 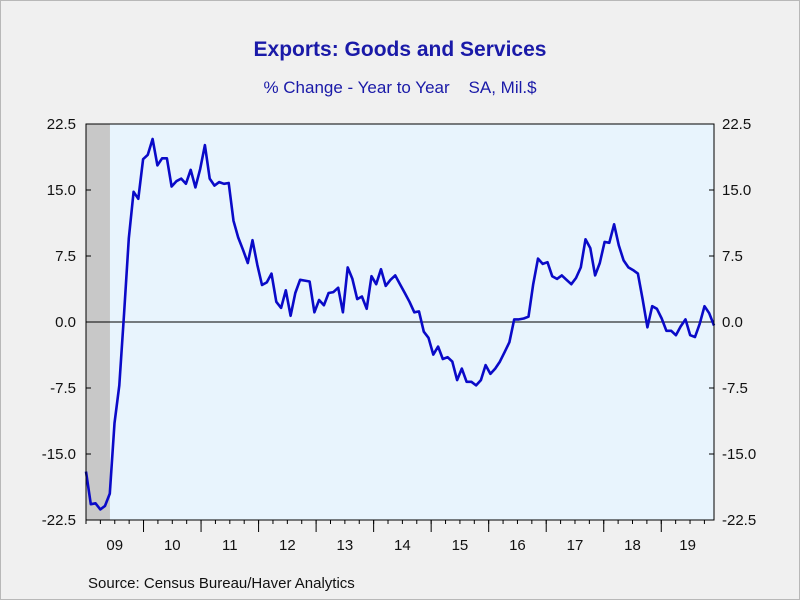 What do you see at coordinates (400, 87) in the screenshot?
I see `chart-subtitle: % Change - Year to Year SA, Mil.$` at bounding box center [400, 87].